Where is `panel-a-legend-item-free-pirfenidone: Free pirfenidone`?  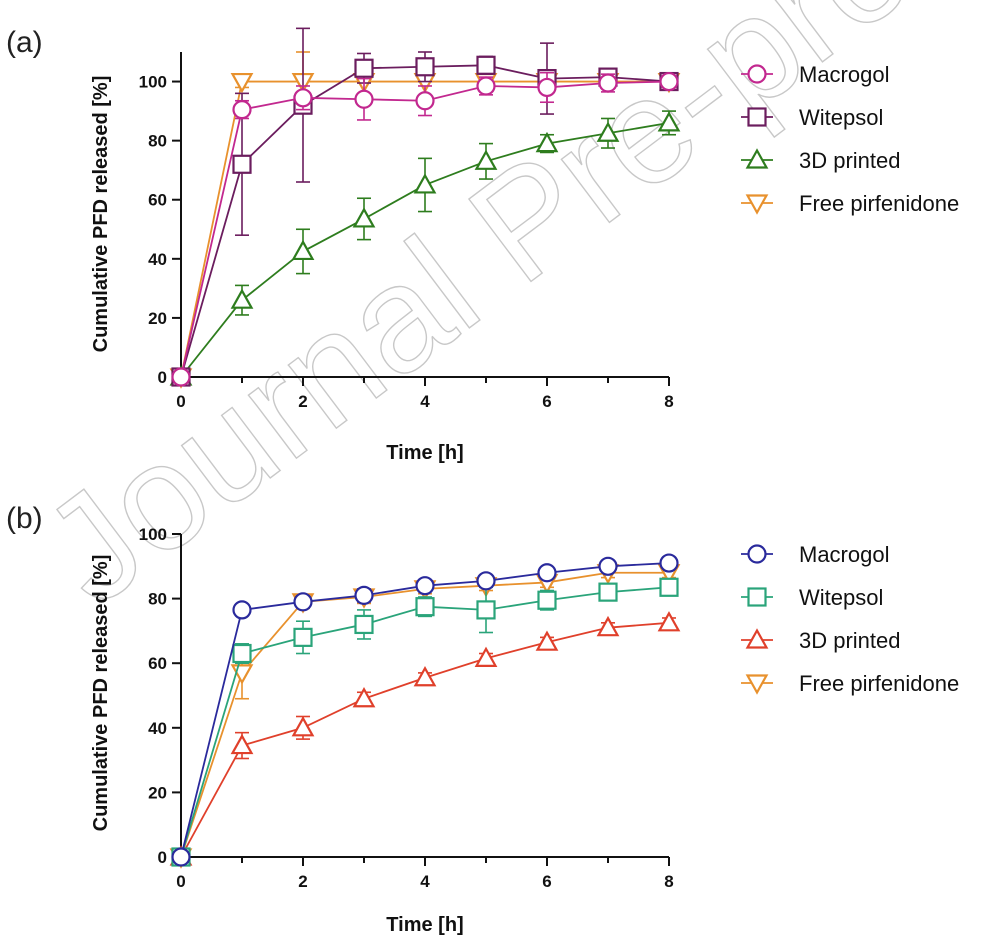 panel-a-legend-item-free-pirfenidone: Free pirfenidone is located at coordinates (850, 203).